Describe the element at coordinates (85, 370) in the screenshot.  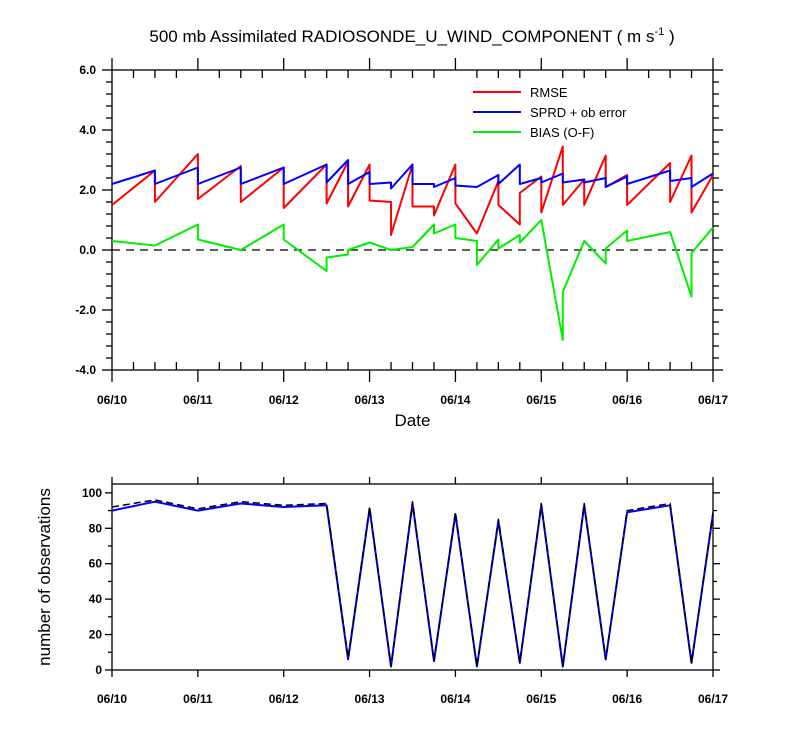
I see `y-tick-label: -4.0` at that location.